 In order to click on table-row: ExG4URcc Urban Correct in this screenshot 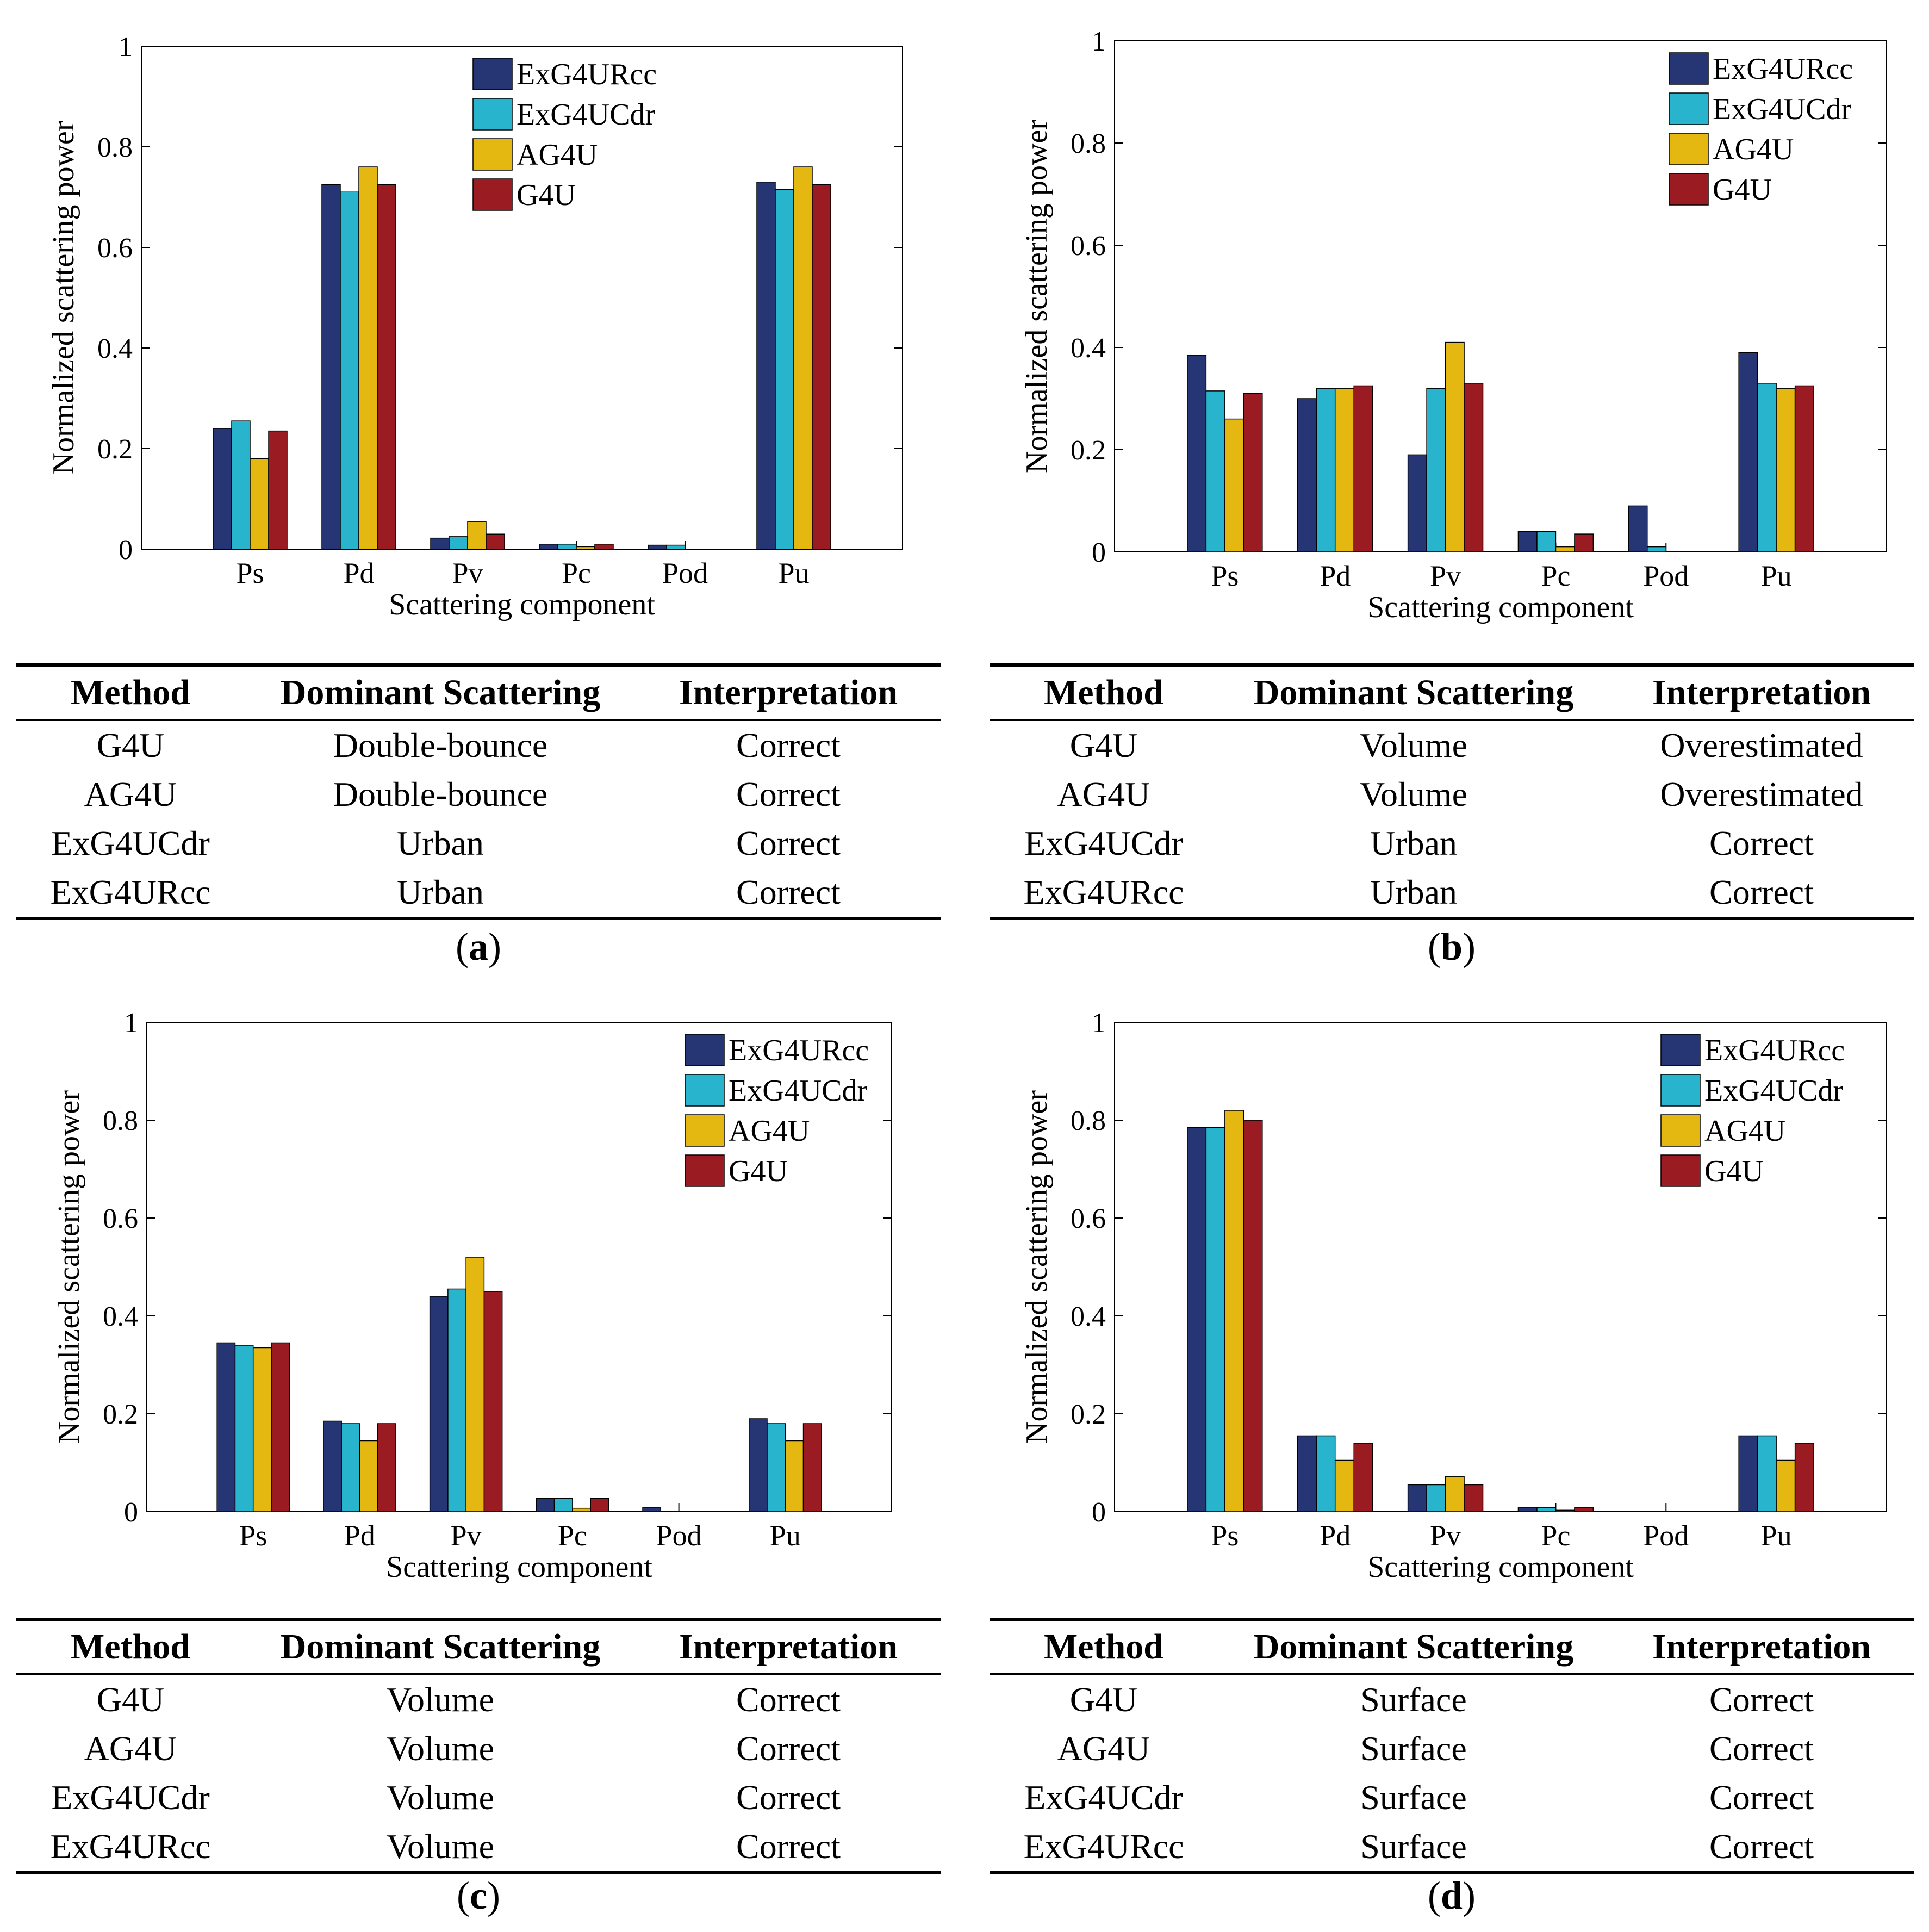, I will do `click(1452, 894)`.